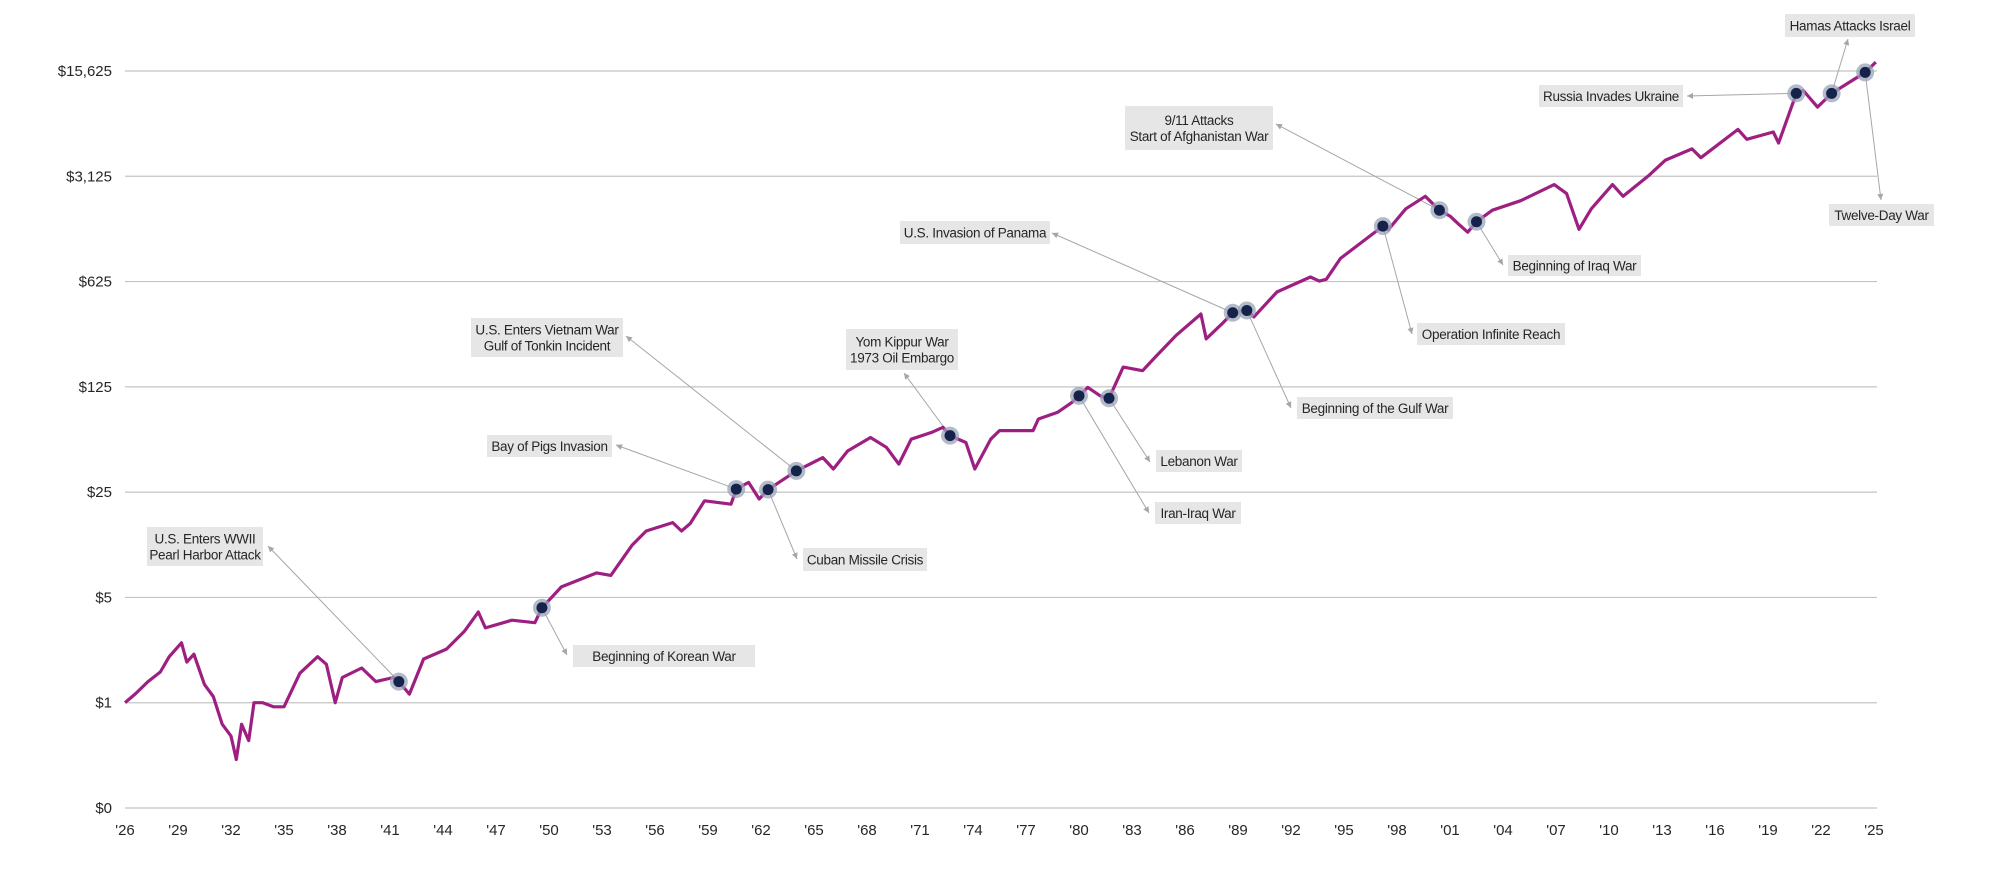  Describe the element at coordinates (205, 555) in the screenshot. I see `annotation-text: Pearl Harbor Attack` at that location.